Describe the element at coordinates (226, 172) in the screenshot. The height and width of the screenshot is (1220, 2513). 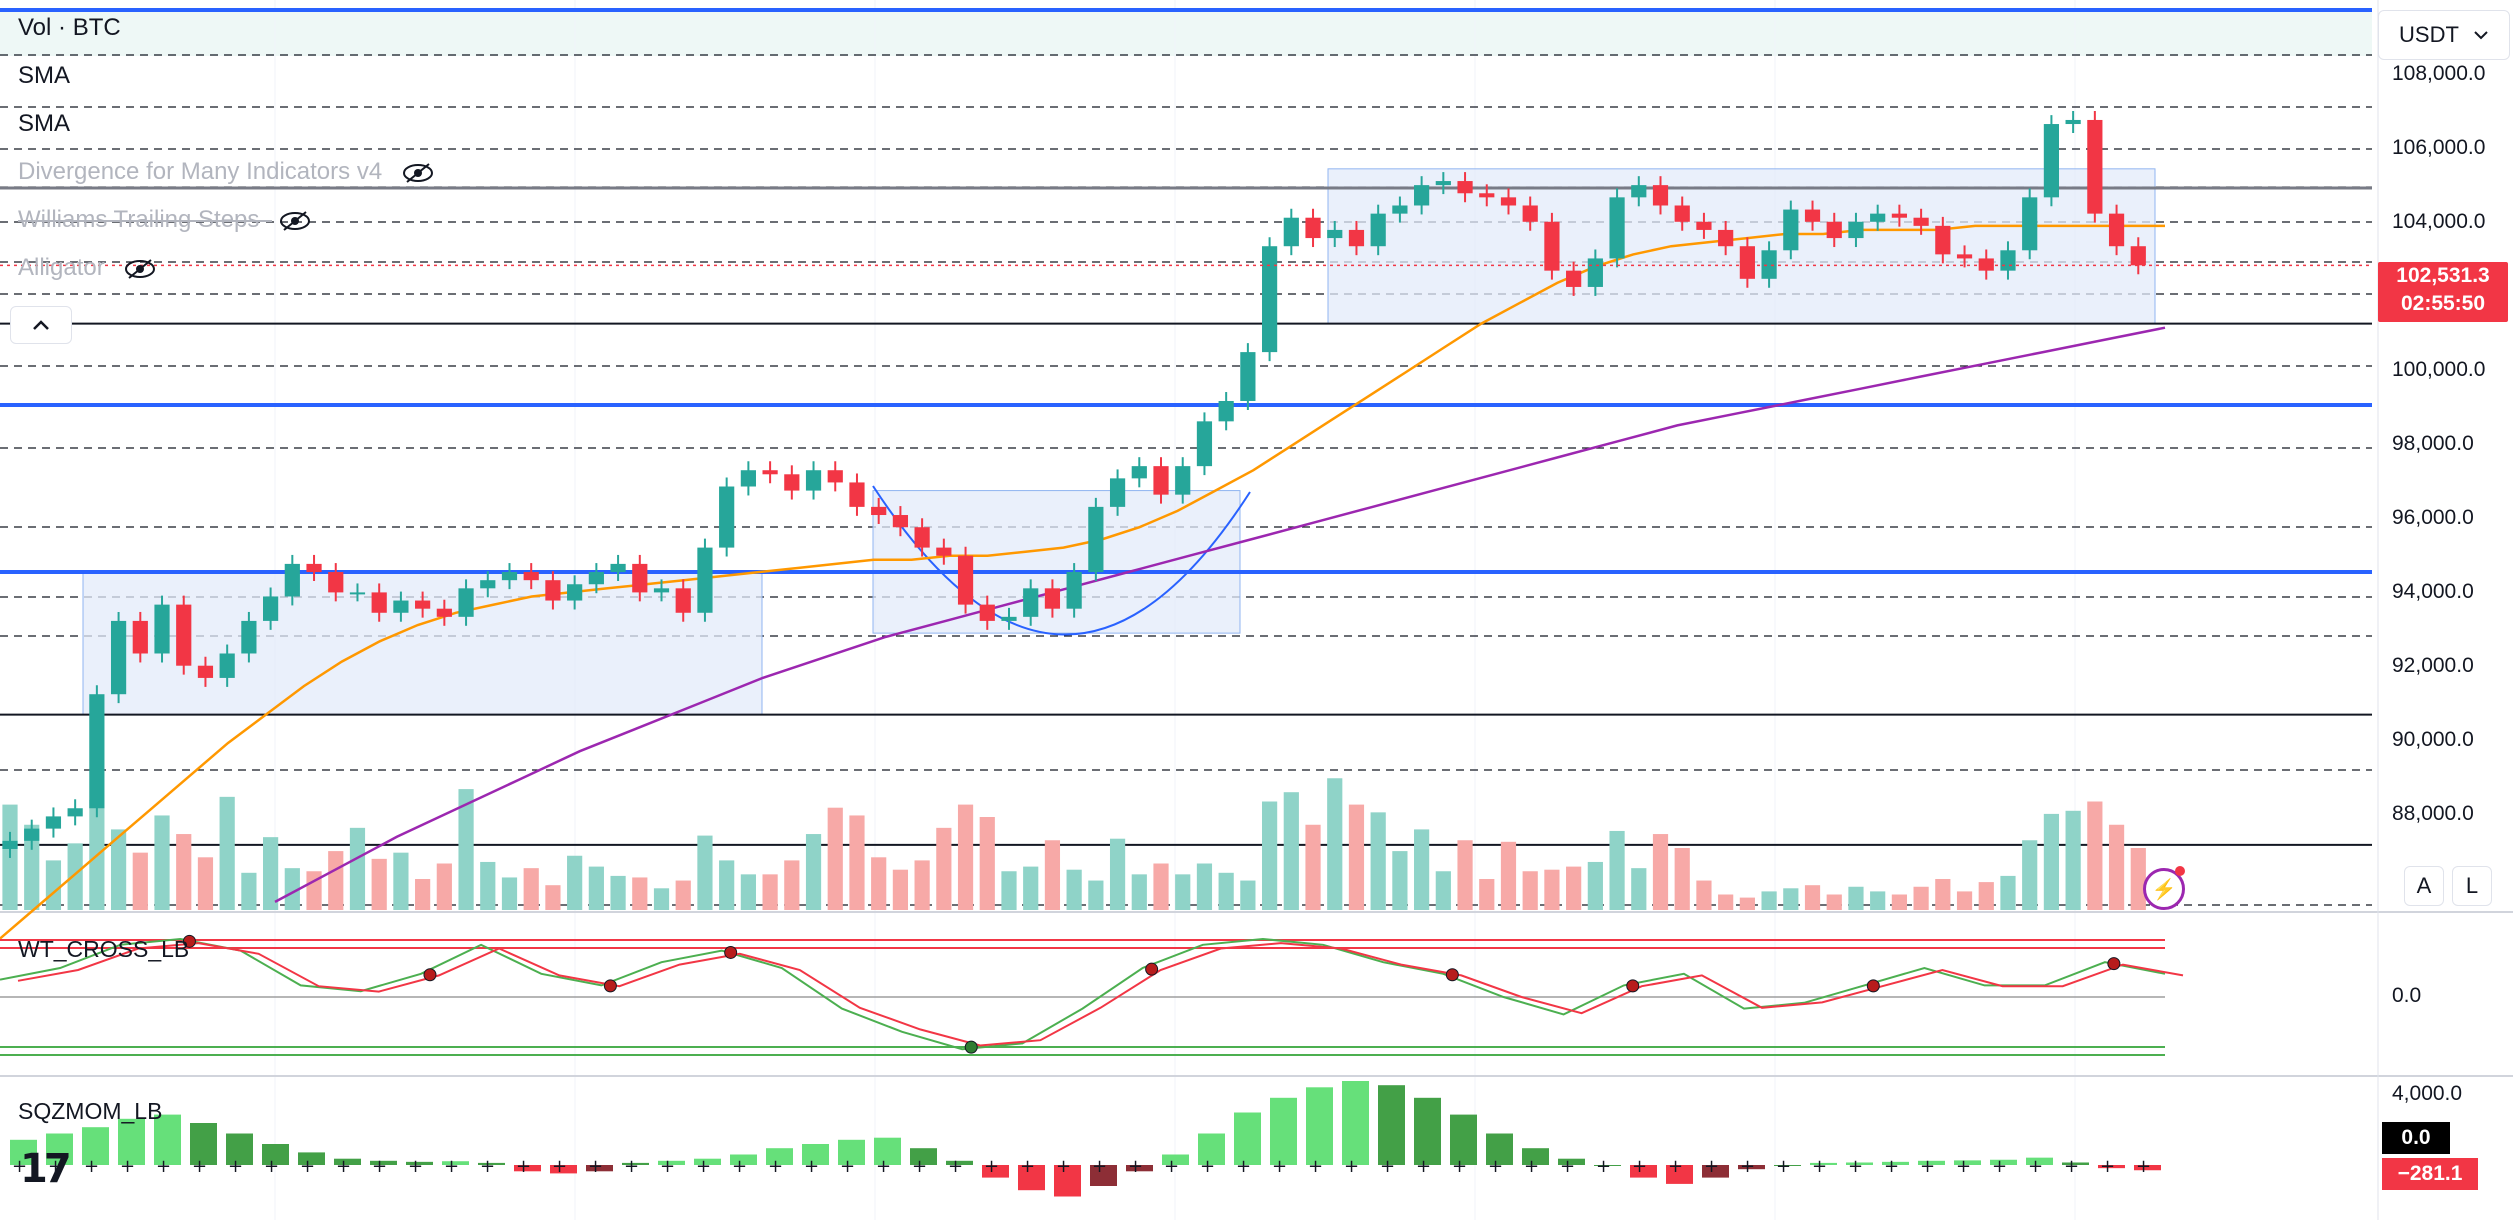
I see `legend-divergence: Divergence for Many Indicators v4` at that location.